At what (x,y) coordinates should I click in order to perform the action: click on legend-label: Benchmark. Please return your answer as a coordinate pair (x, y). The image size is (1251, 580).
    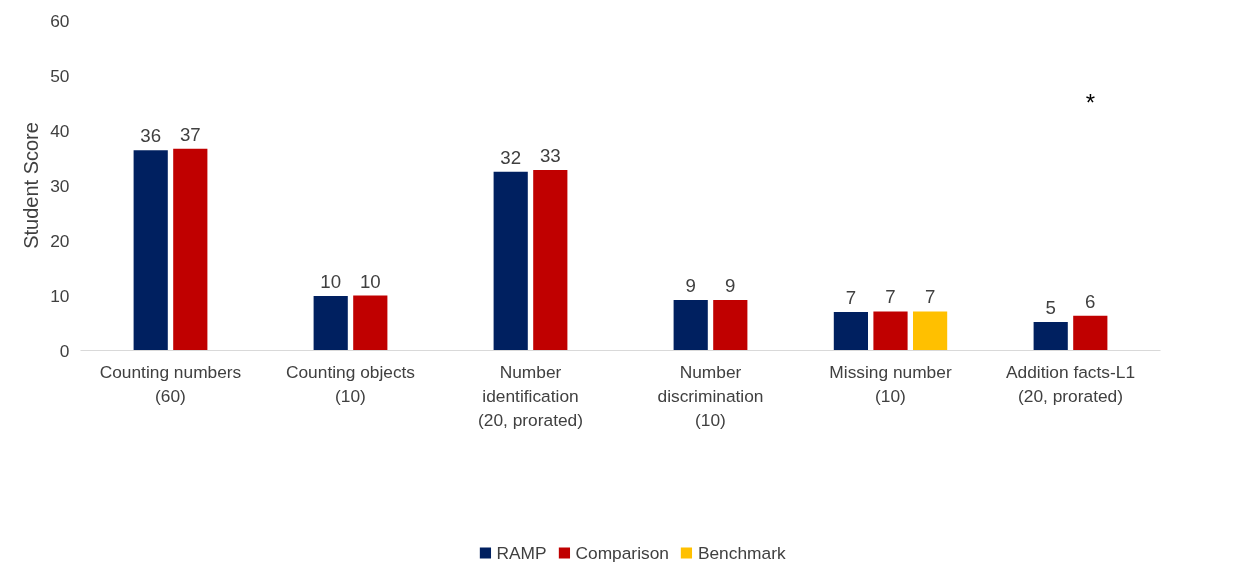
    Looking at the image, I should click on (741, 553).